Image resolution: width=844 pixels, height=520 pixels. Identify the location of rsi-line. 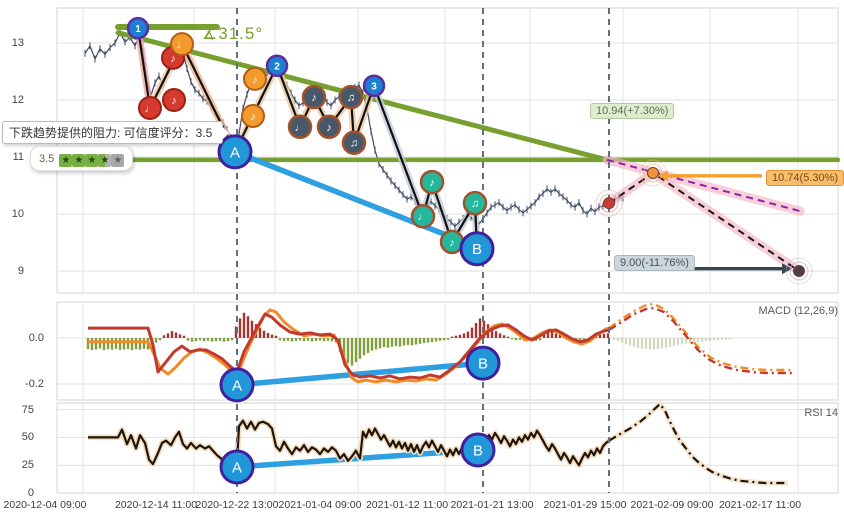
(349, 443).